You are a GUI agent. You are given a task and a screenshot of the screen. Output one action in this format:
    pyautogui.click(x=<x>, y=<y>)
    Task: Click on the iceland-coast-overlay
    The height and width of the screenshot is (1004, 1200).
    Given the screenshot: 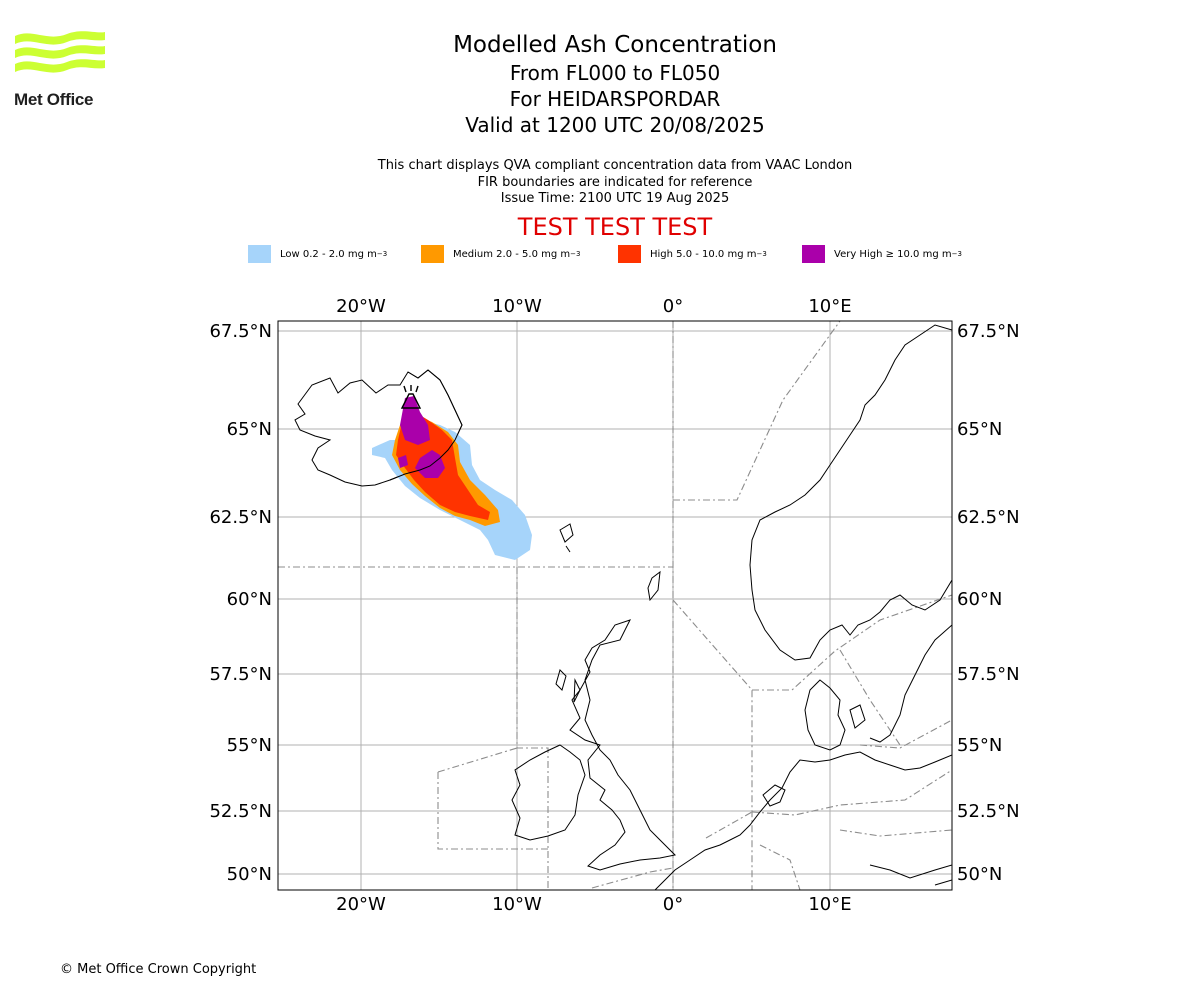 What is the action you would take?
    pyautogui.click(x=426, y=425)
    